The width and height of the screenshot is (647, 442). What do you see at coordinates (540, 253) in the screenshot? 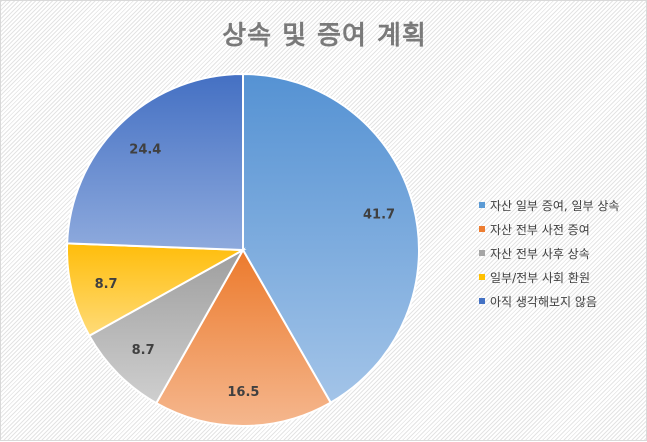
I see `legend-label: 자산 전부 사후 상속` at bounding box center [540, 253].